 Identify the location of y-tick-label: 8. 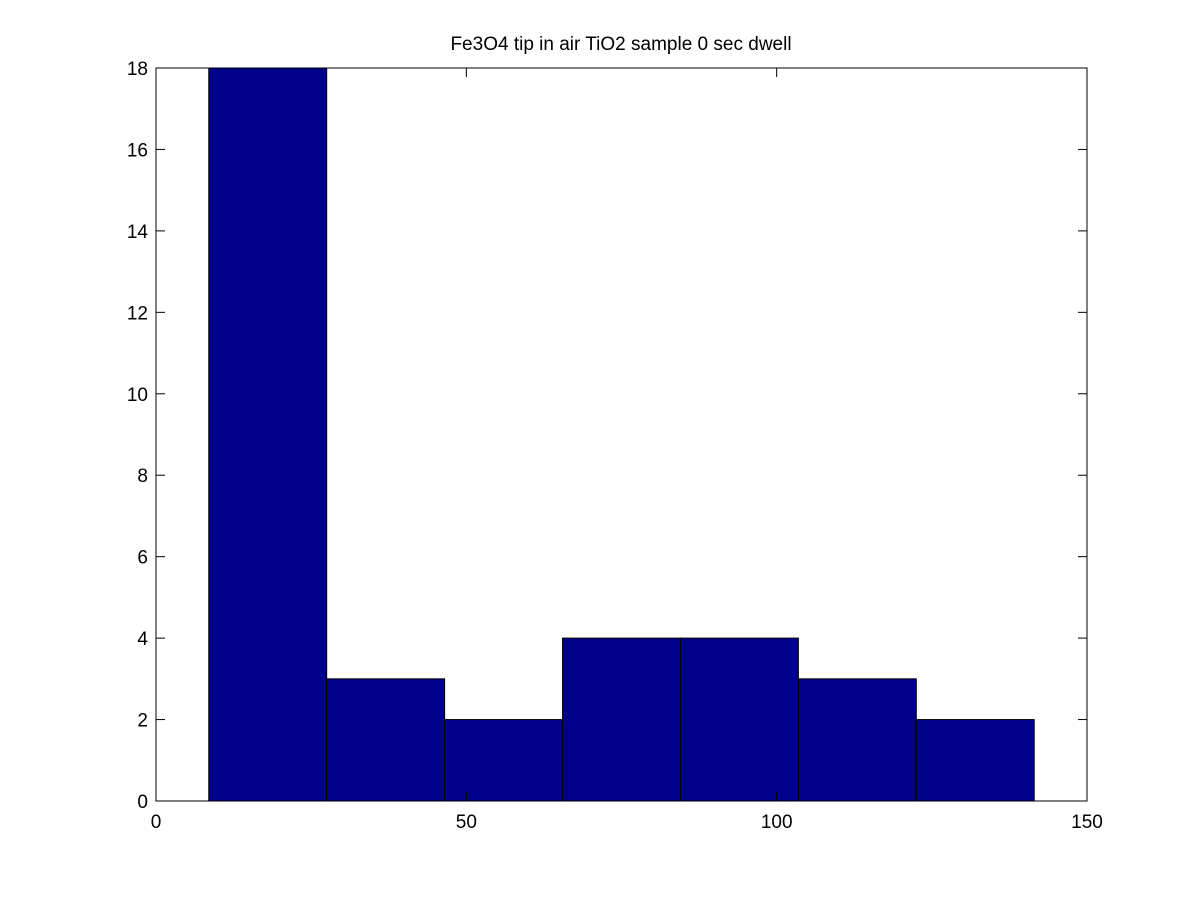
(142, 476).